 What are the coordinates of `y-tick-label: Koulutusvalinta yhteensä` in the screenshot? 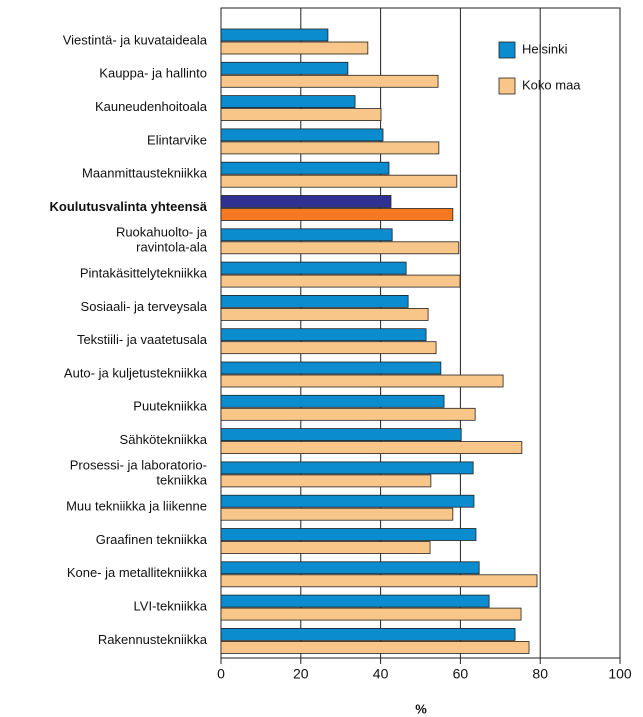 It's located at (129, 206).